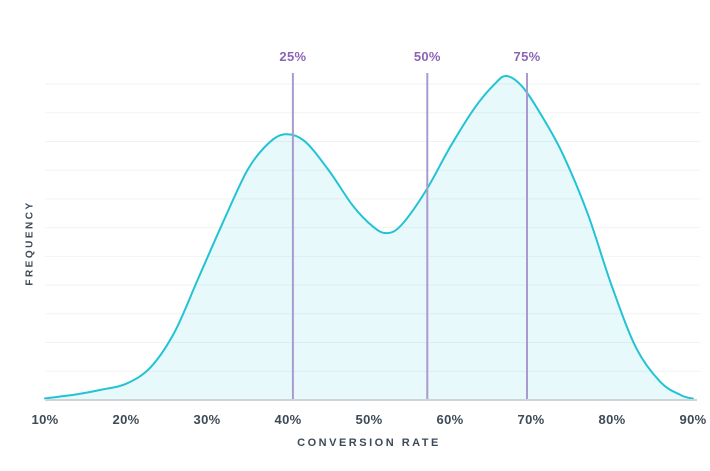  What do you see at coordinates (369, 419) in the screenshot?
I see `x-tick-label: 50%` at bounding box center [369, 419].